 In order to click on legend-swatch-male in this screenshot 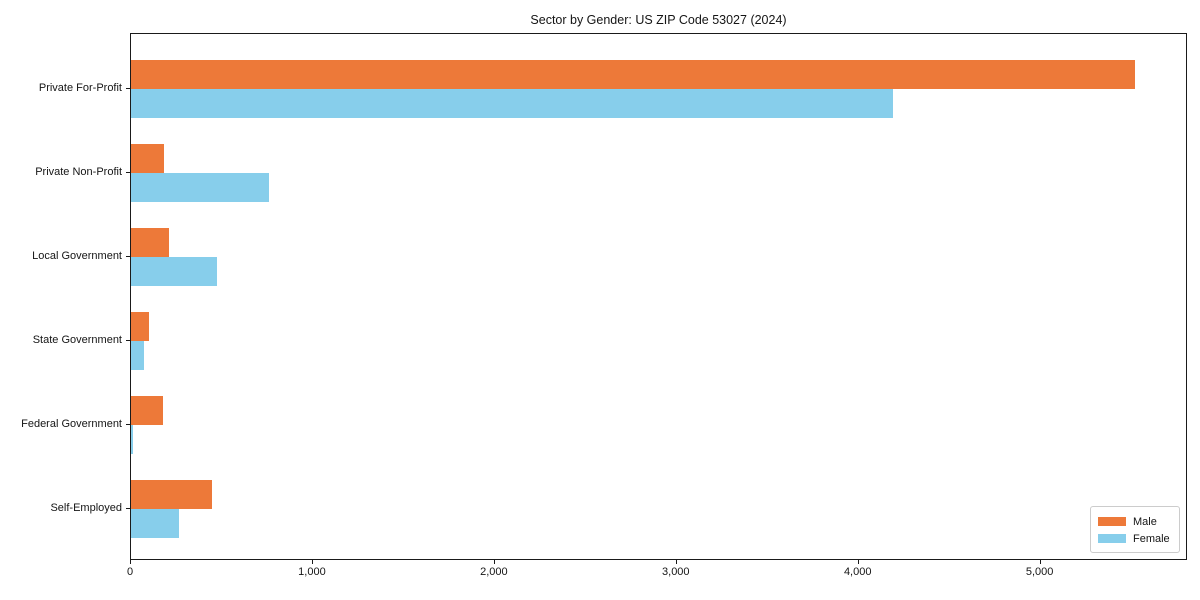, I will do `click(1112, 521)`.